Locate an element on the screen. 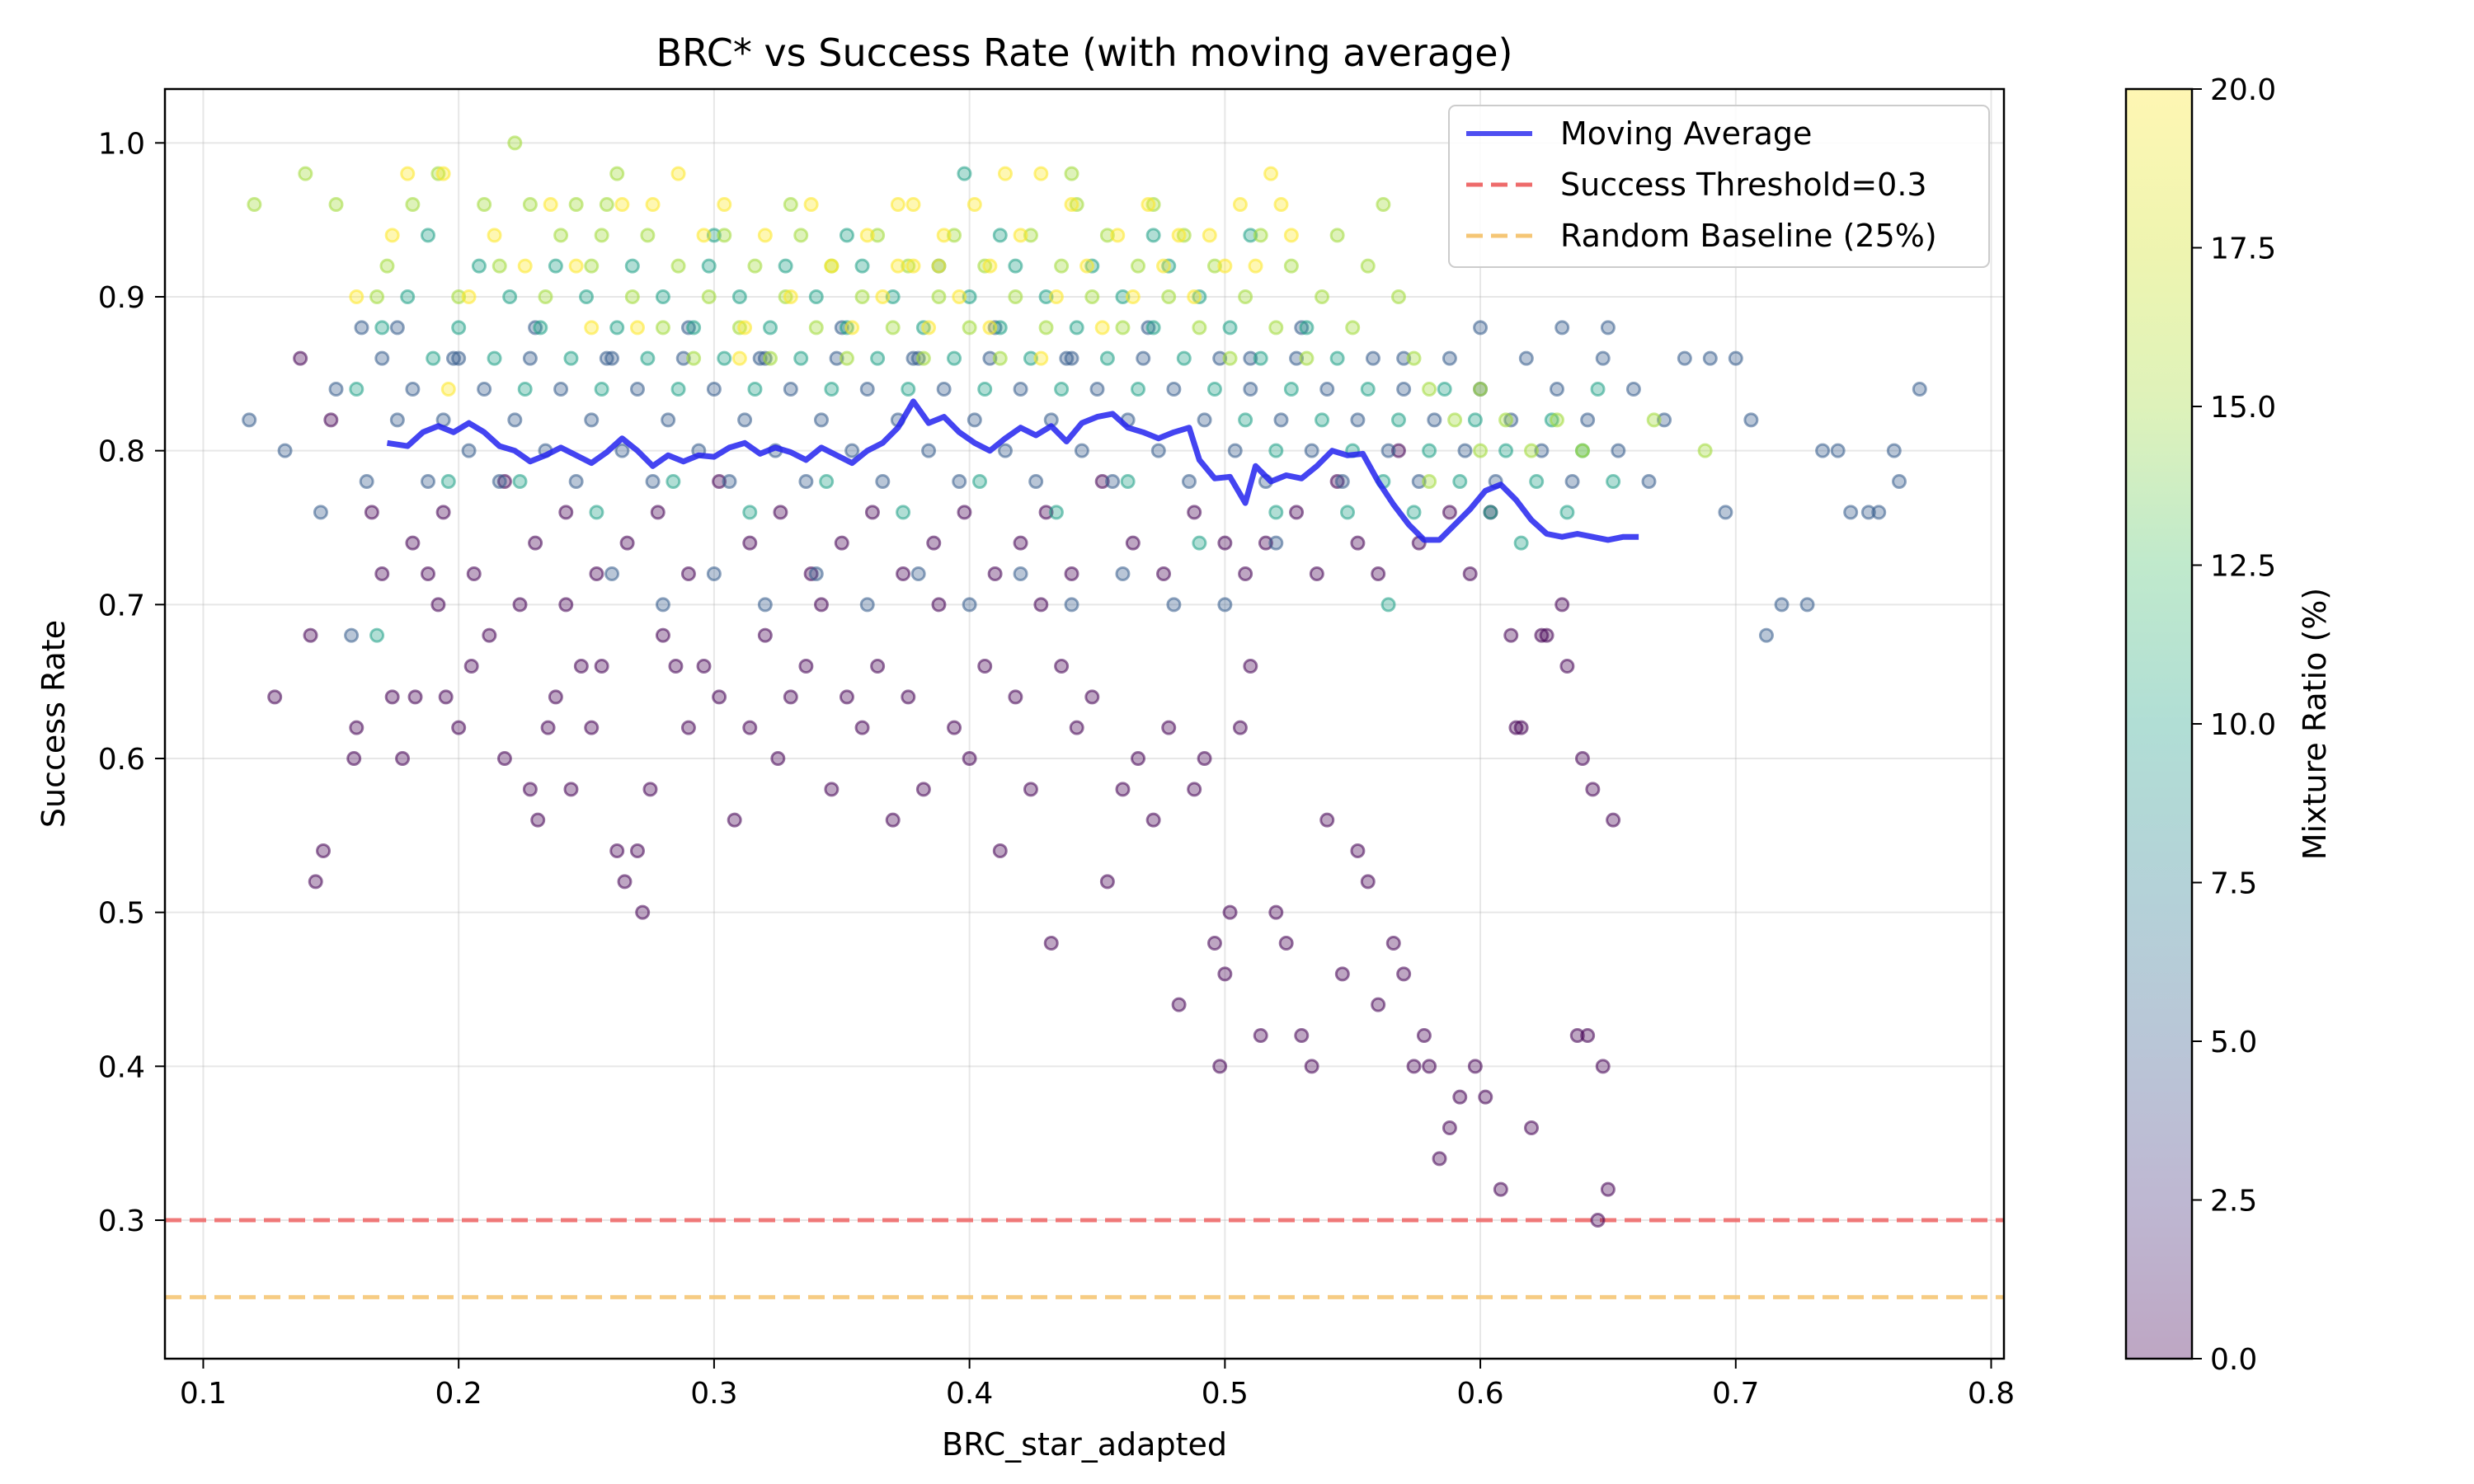 This screenshot has height=1484, width=2474. y-tick-label: 1.0 is located at coordinates (121, 144).